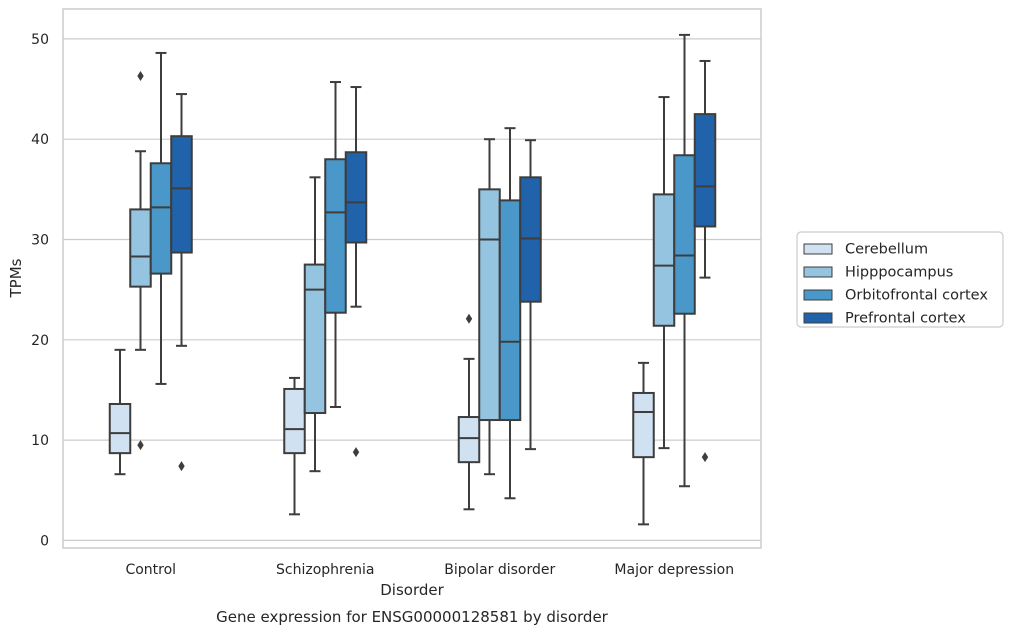 This screenshot has height=634, width=1013. I want to click on legend-item: Hipppocampus, so click(878, 273).